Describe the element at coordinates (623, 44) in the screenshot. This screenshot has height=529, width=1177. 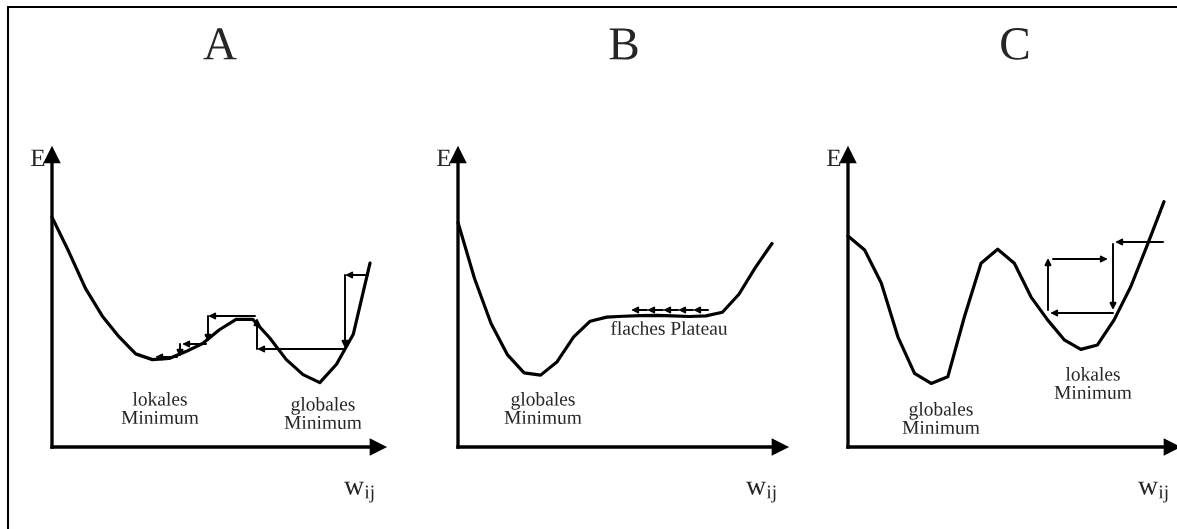
I see `chart-title: B` at that location.